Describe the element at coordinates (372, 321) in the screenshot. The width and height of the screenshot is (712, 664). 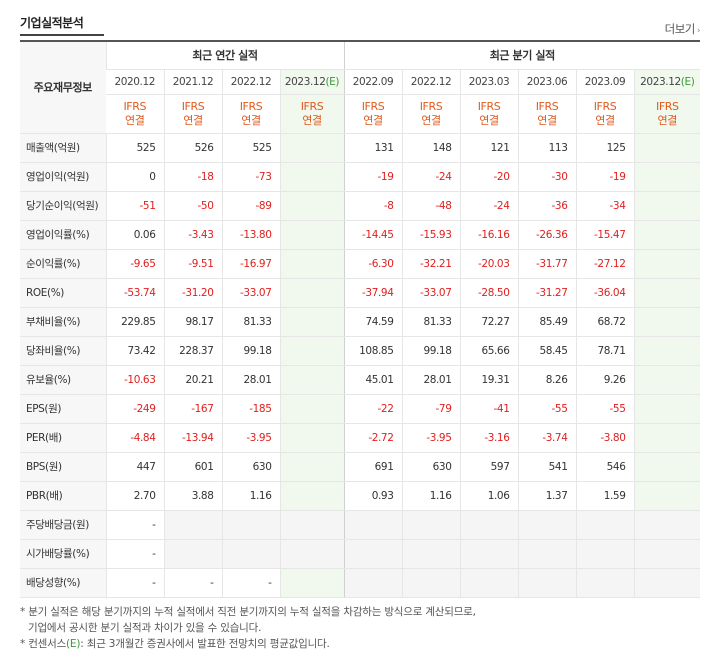
I see `value-cell: 74.59` at that location.